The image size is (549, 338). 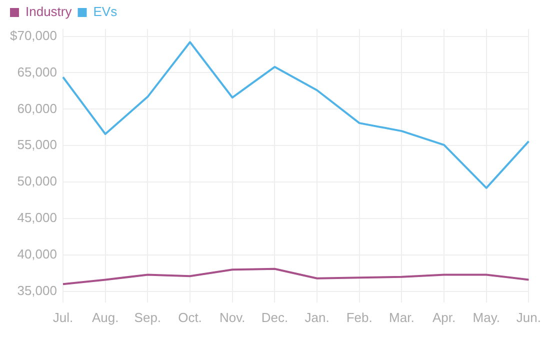 What do you see at coordinates (232, 317) in the screenshot?
I see `x-tick-label: Nov.` at bounding box center [232, 317].